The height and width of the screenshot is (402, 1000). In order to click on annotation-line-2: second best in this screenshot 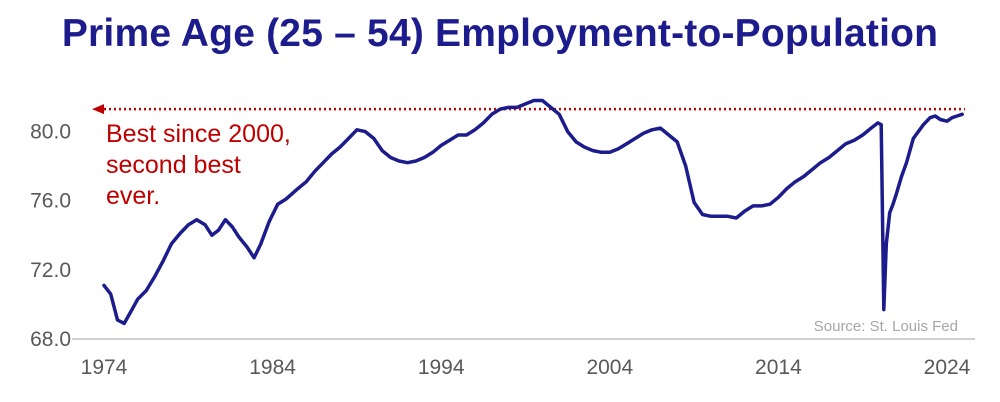, I will do `click(173, 165)`.